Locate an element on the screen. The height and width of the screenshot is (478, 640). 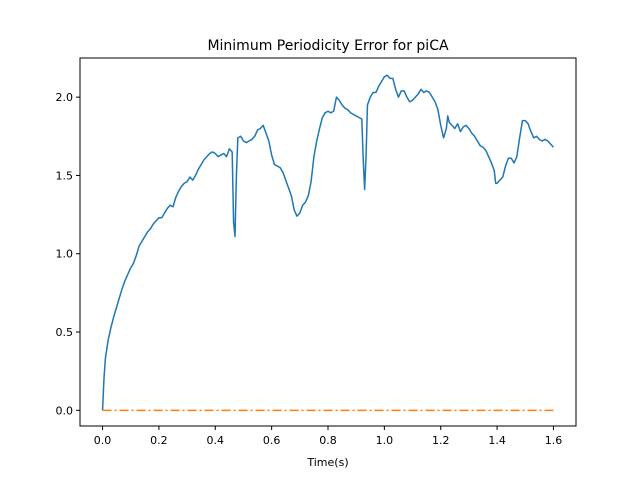
x-axis-ticks: 0.0 0.2 0.4 0.6 0.8 1.0 1.2 1.4 1.6 is located at coordinates (328, 436).